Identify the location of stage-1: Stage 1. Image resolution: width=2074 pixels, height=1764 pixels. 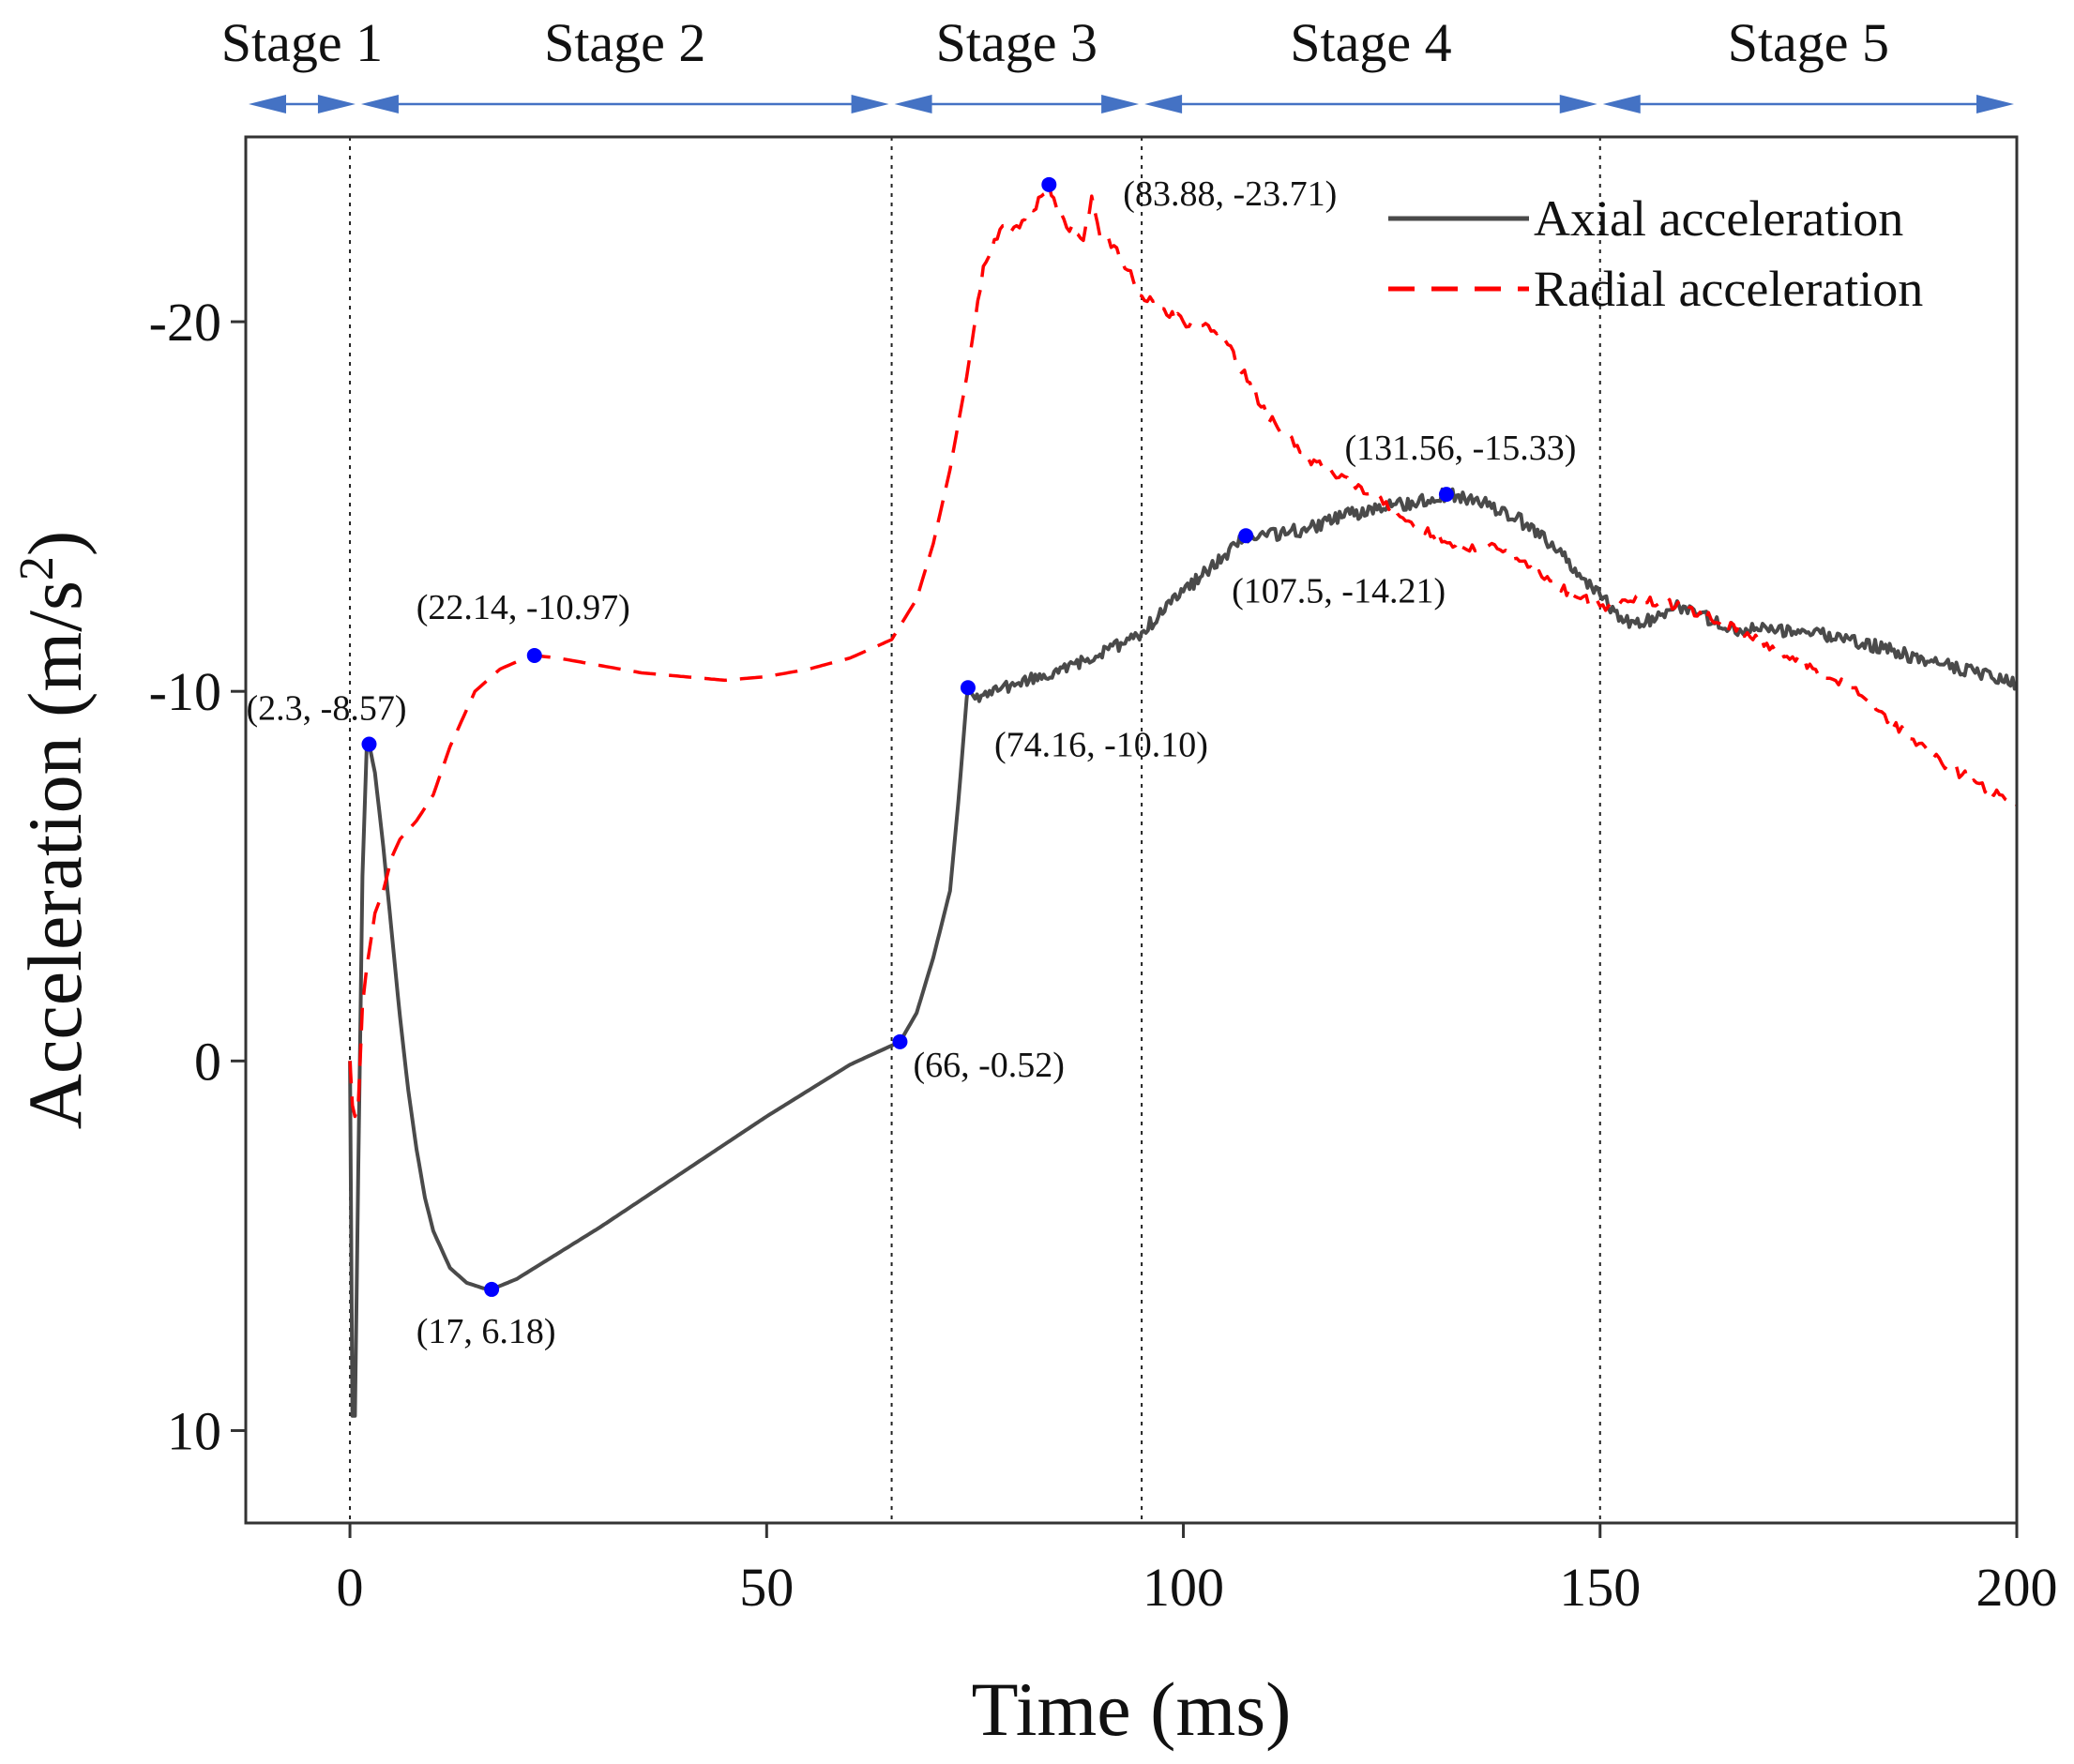
(302, 62).